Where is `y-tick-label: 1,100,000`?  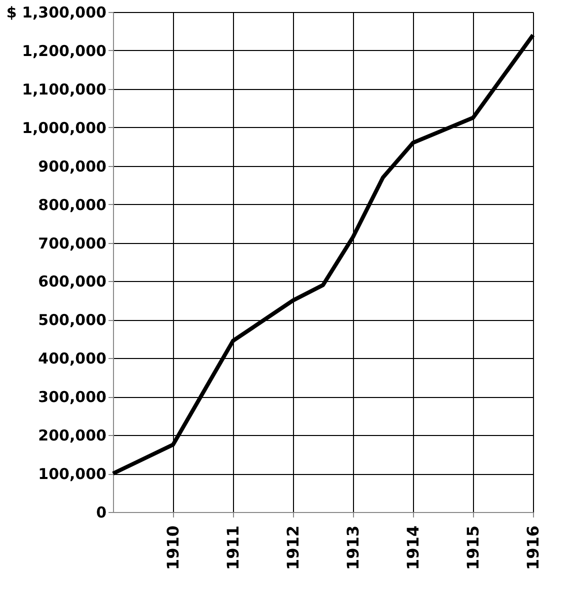 y-tick-label: 1,100,000 is located at coordinates (64, 89).